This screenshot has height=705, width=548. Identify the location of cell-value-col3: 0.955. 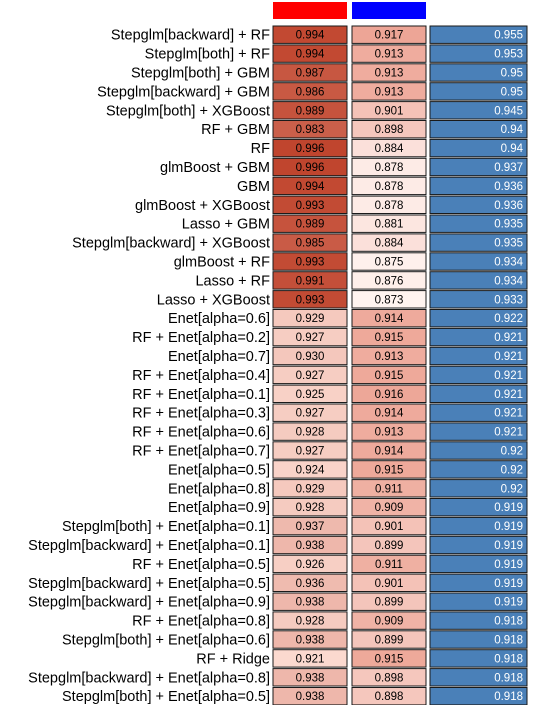
(508, 36).